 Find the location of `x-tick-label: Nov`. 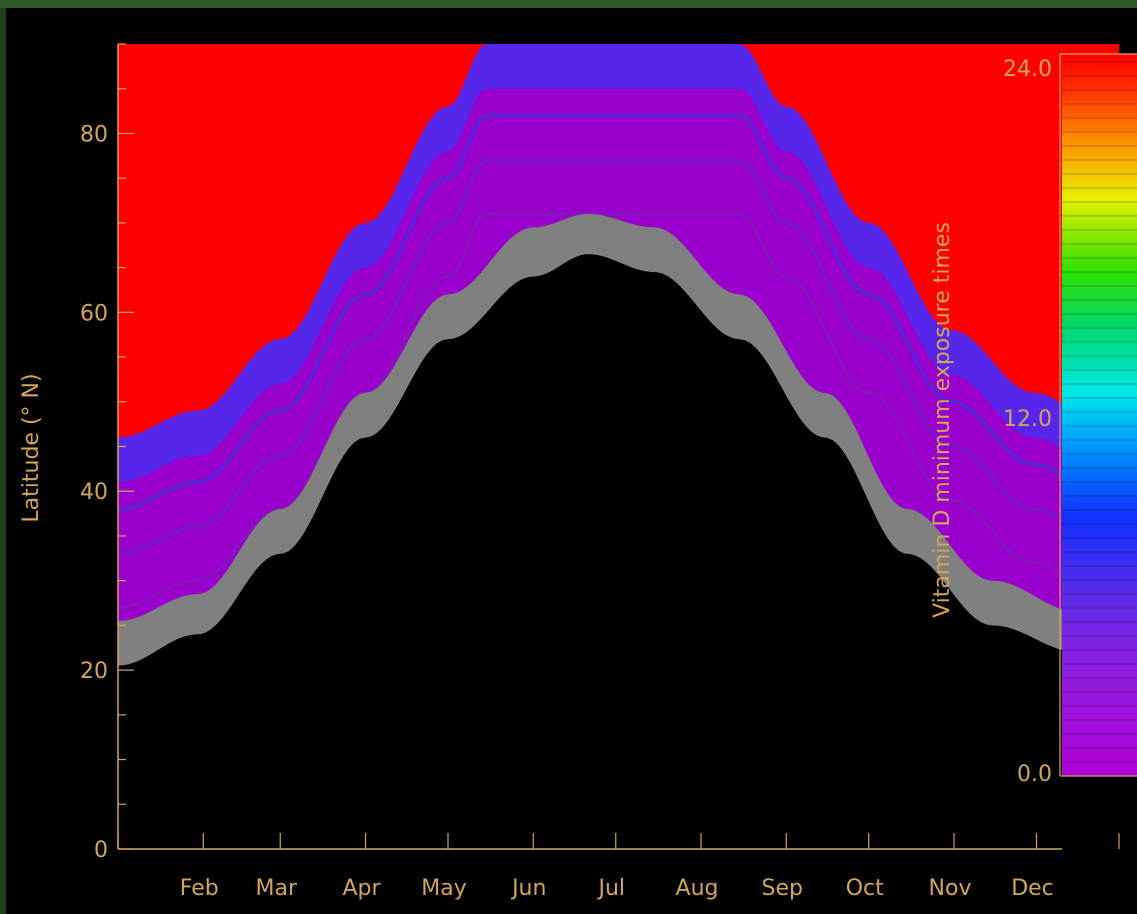

x-tick-label: Nov is located at coordinates (950, 888).